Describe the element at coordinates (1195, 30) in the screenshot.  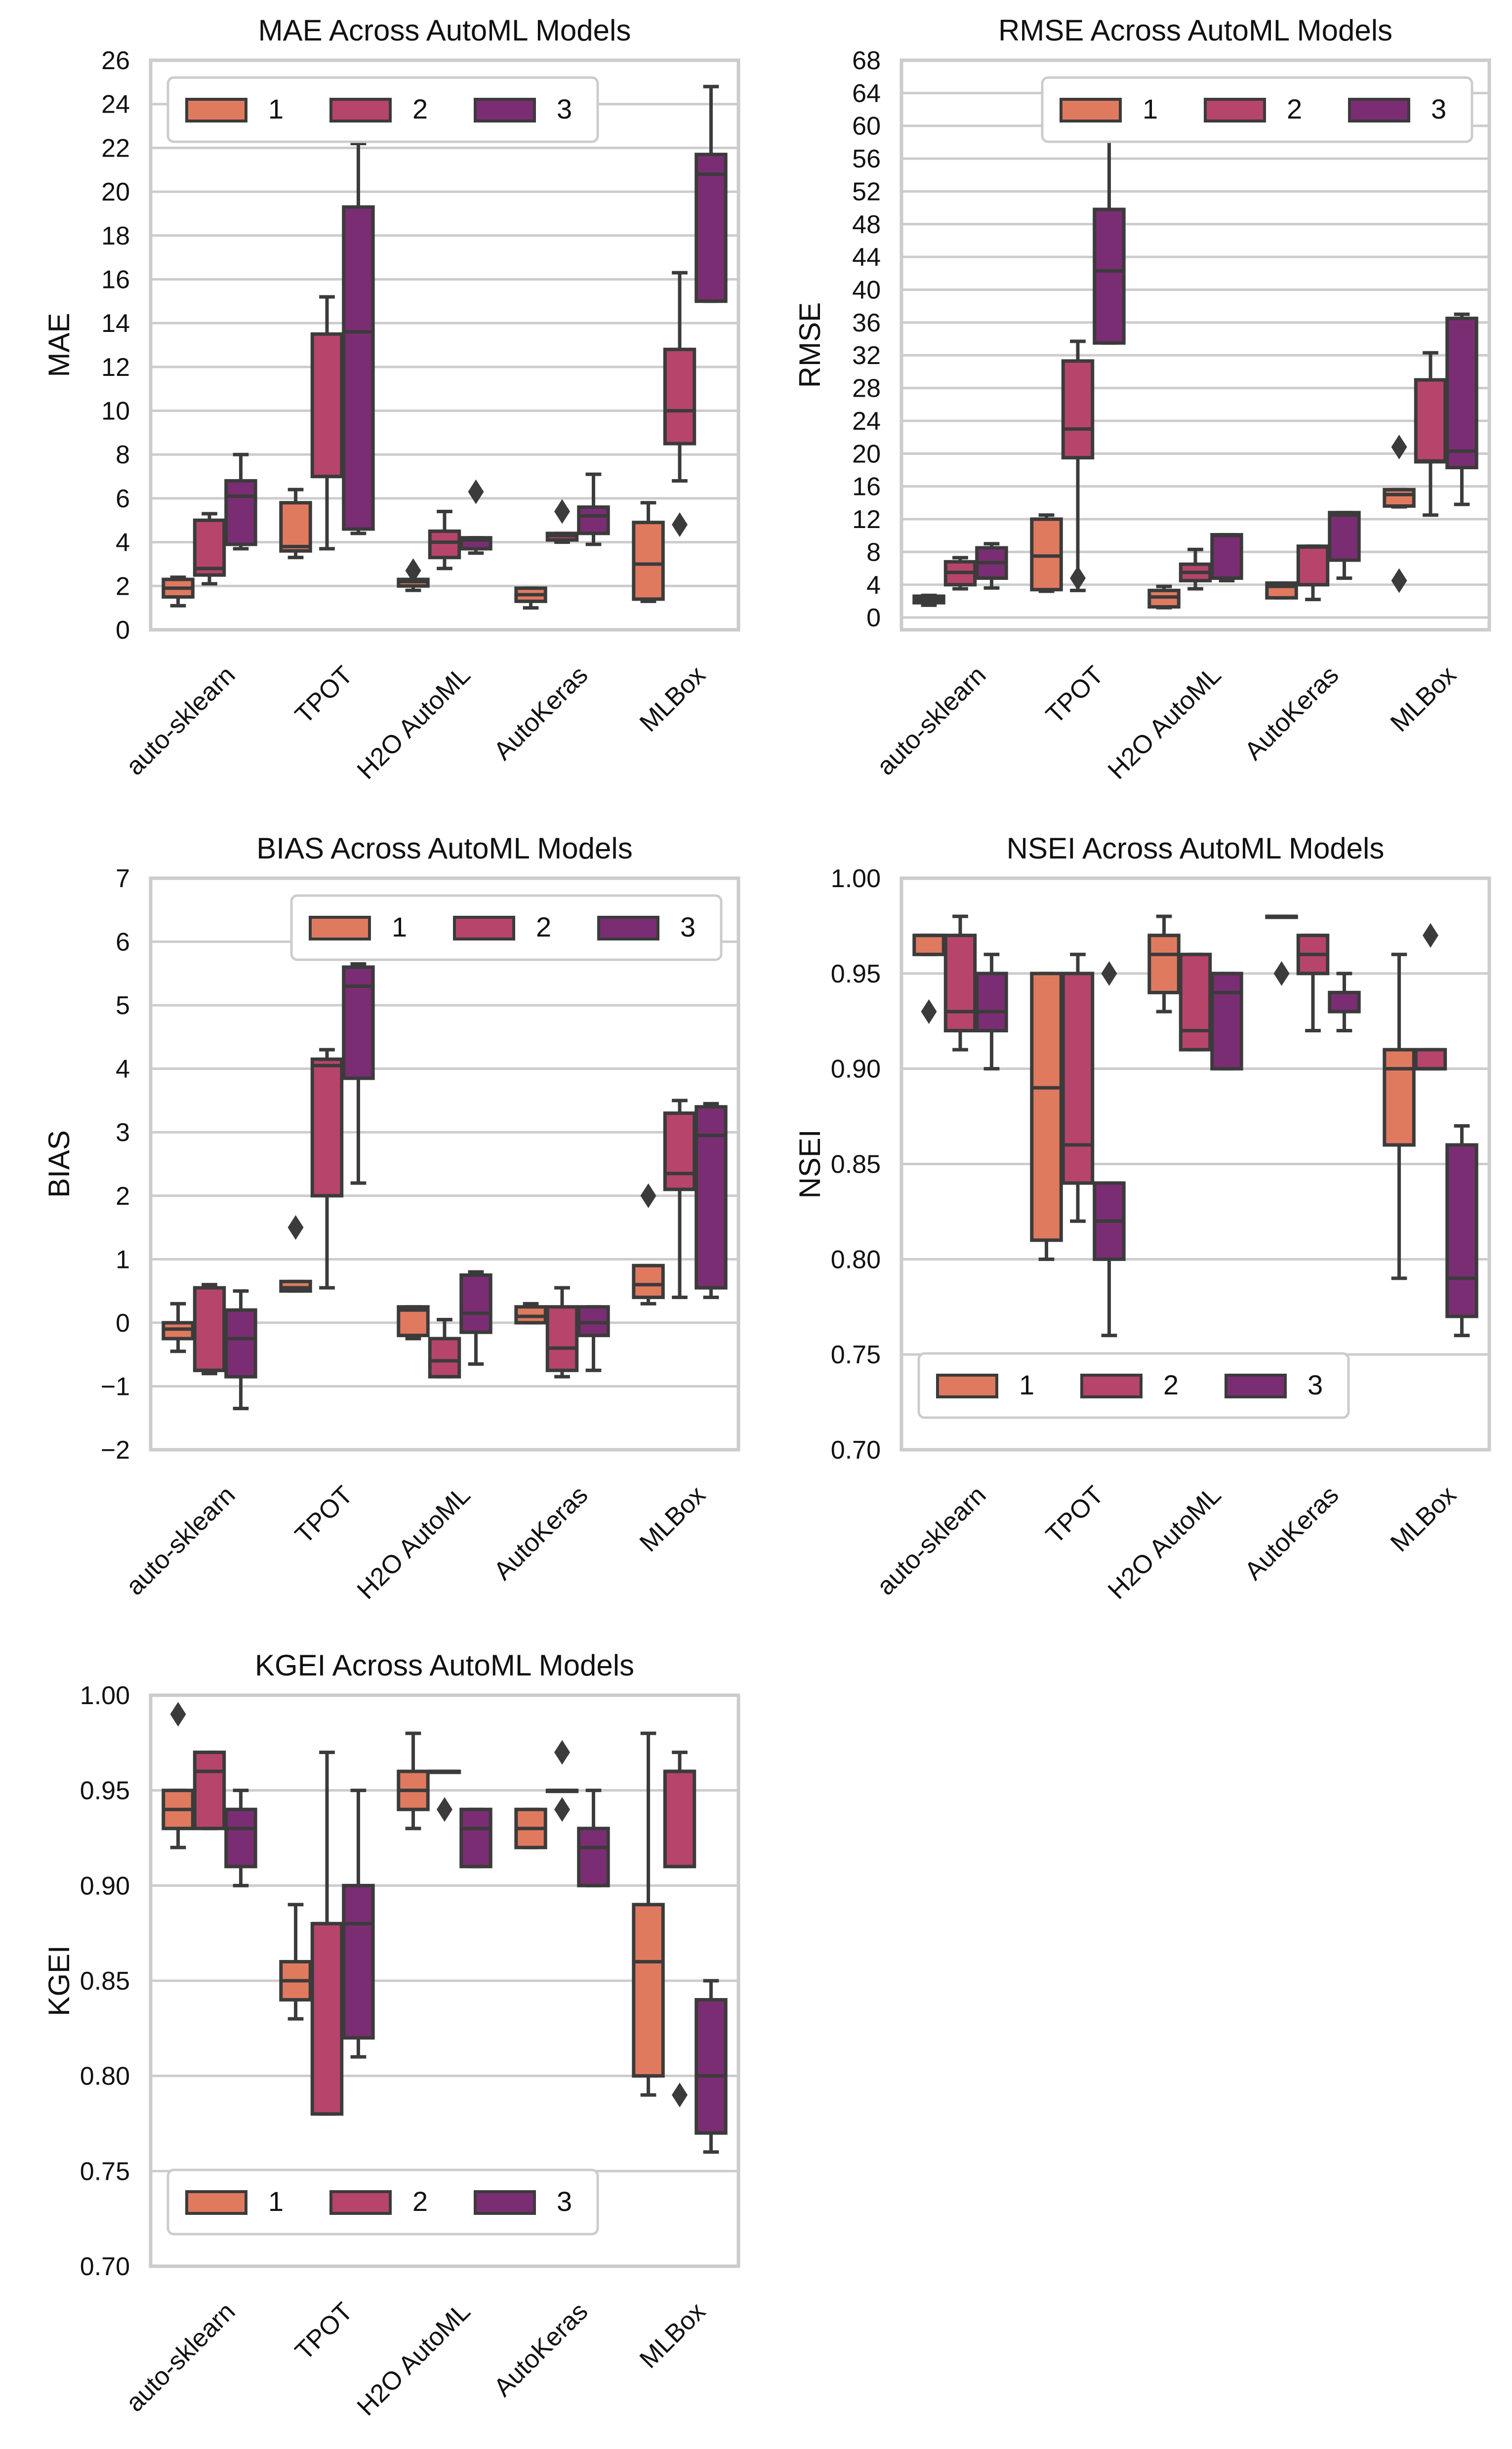
I see `chart-title: RMSE Across AutoML Models` at that location.